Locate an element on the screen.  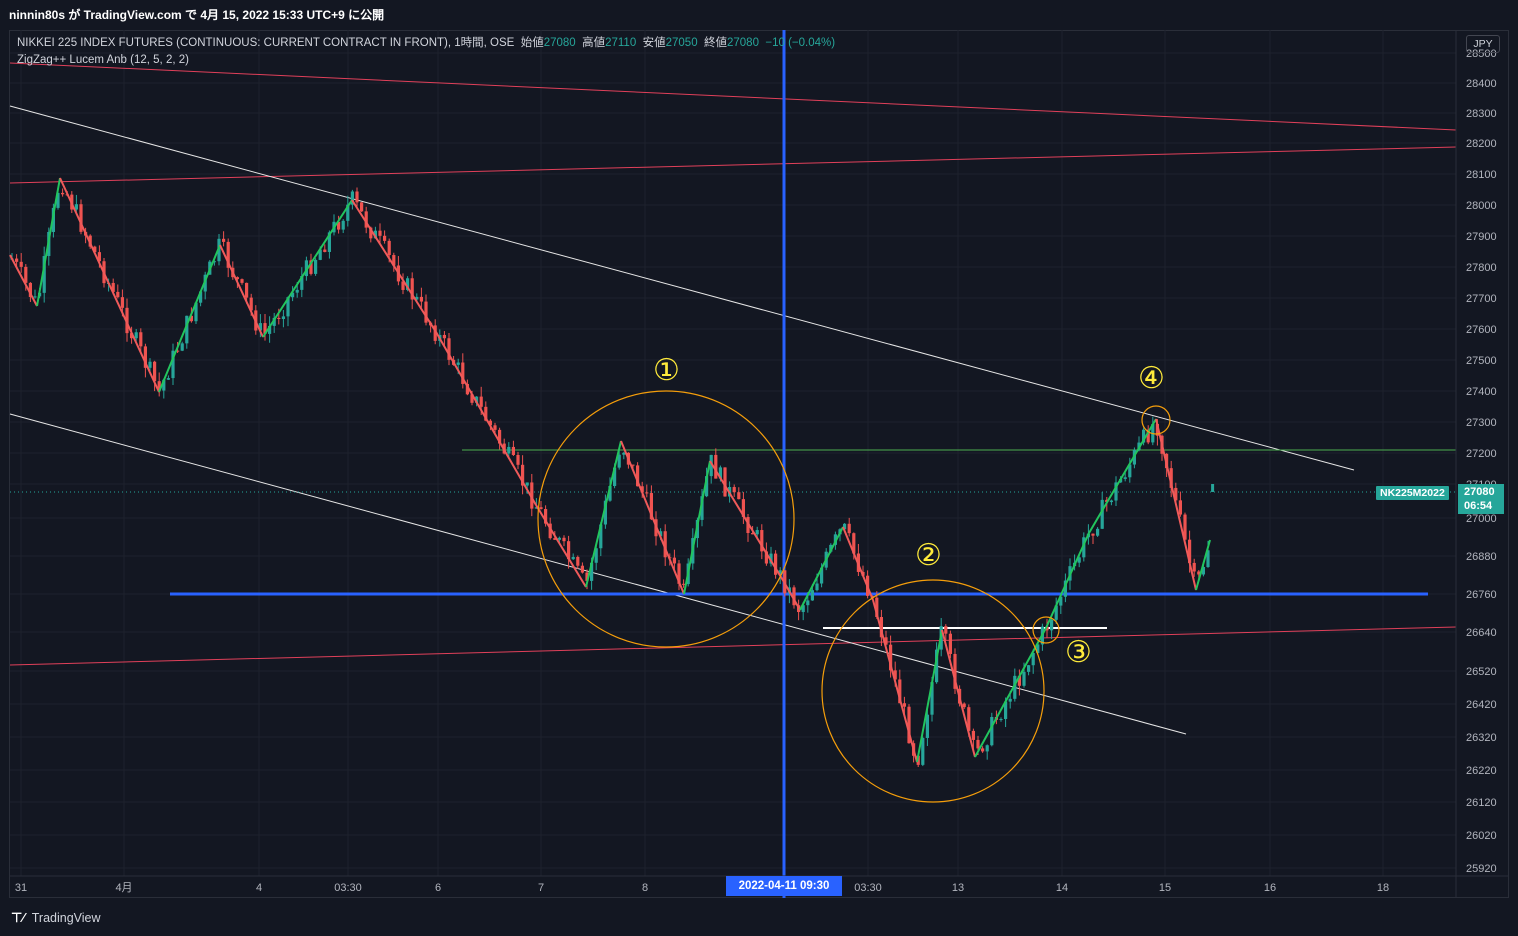
red-channel-mid-line is located at coordinates (733, 165).